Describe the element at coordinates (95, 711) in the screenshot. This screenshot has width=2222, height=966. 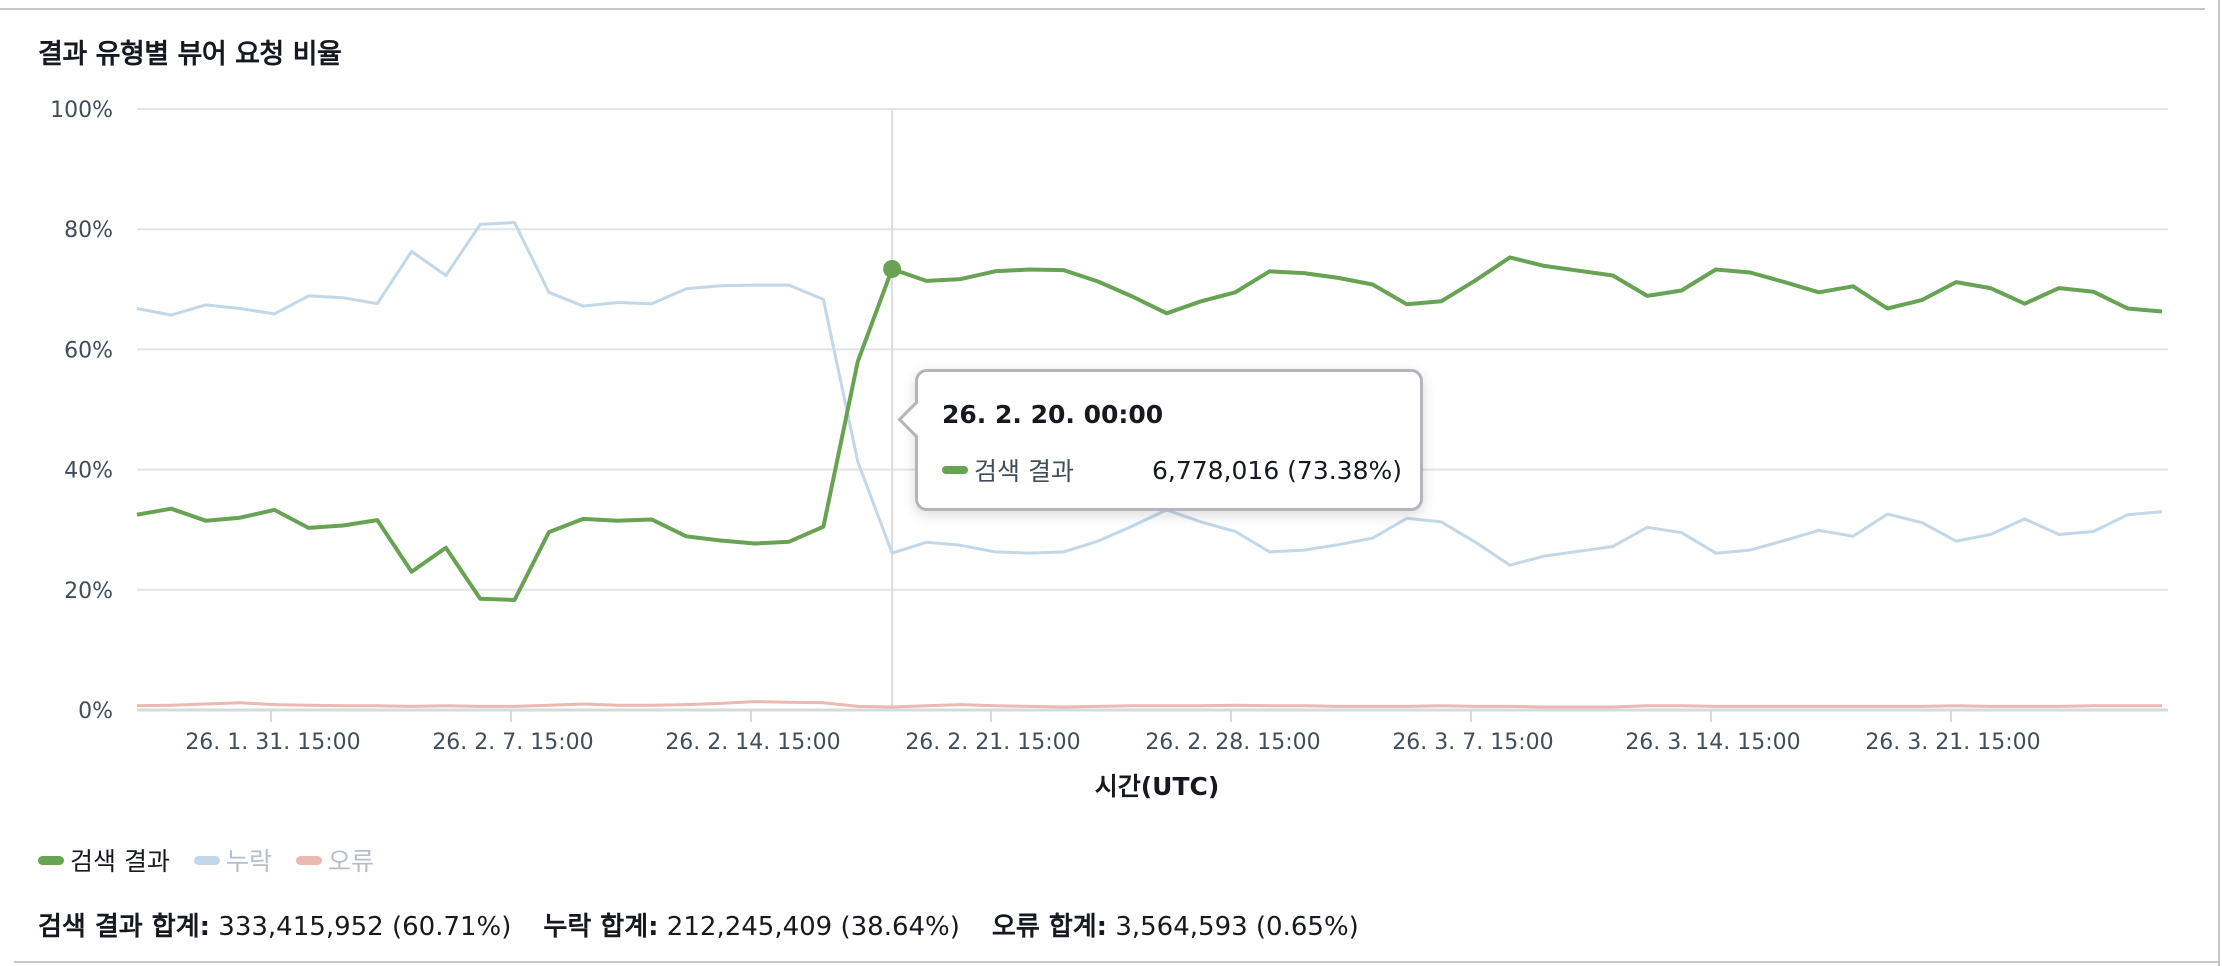
I see `y-tick-label: 0%` at that location.